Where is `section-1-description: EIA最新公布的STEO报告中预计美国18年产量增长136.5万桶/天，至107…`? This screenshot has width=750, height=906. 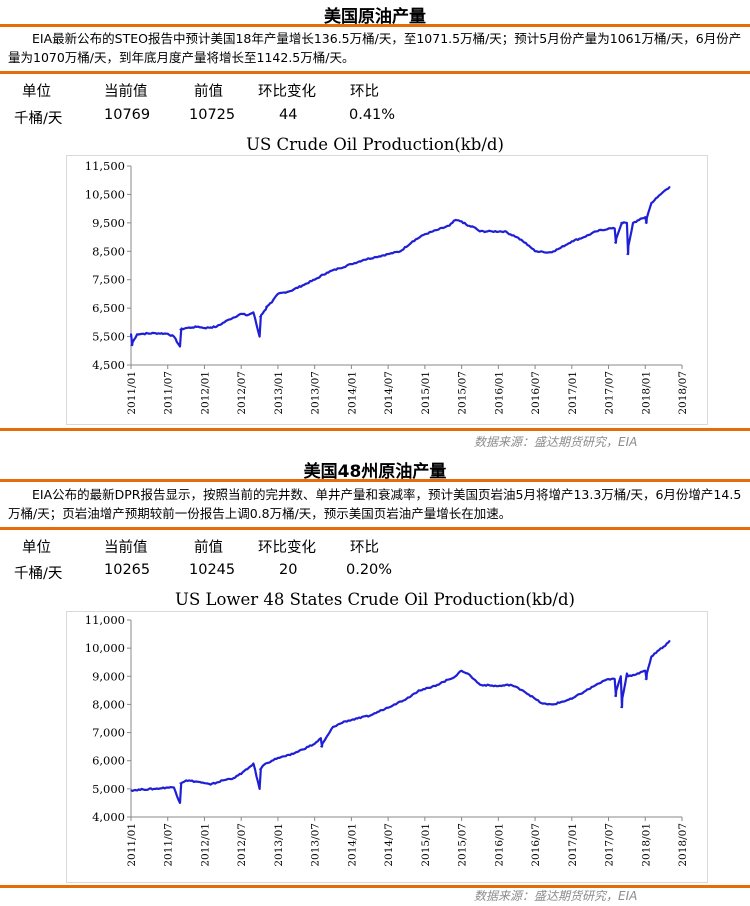 section-1-description: EIA最新公布的STEO报告中预计美国18年产量增长136.5万桶/天，至107… is located at coordinates (375, 48).